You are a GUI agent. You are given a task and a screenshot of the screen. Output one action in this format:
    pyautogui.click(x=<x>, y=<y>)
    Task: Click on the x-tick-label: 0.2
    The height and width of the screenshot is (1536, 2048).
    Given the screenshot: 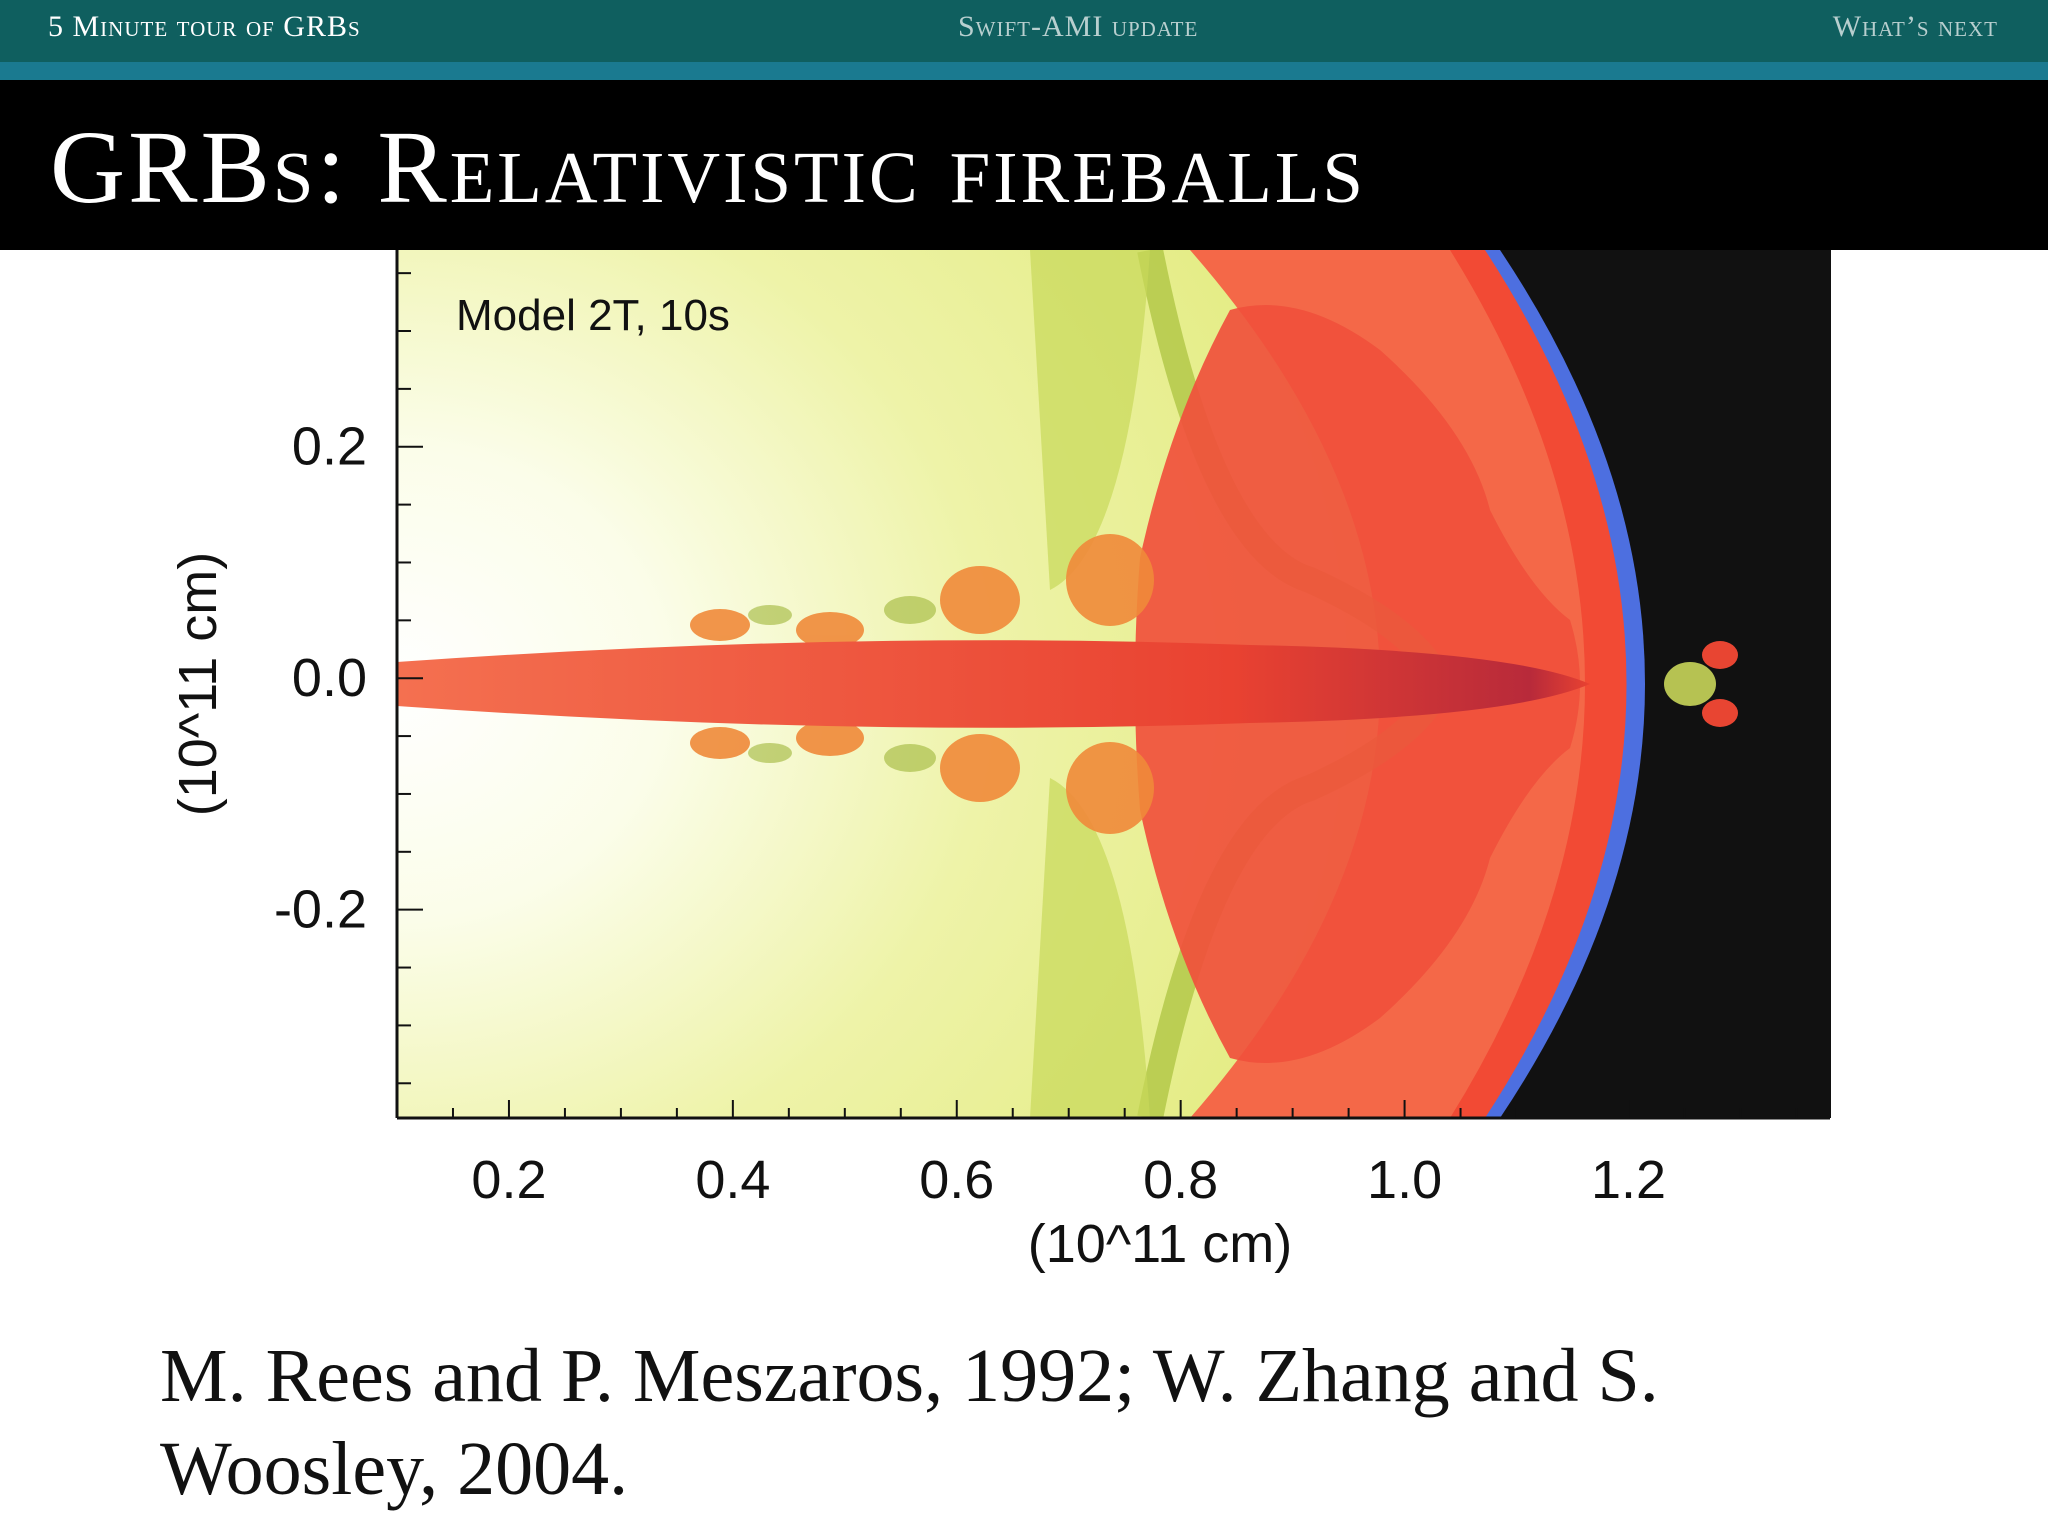 What is the action you would take?
    pyautogui.click(x=508, y=1180)
    